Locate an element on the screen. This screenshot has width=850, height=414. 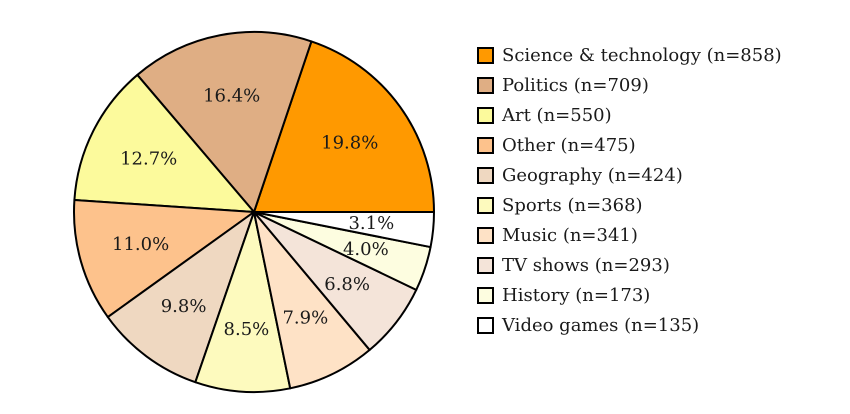
legend-label-0: Science & technology (n=858) is located at coordinates (642, 55).